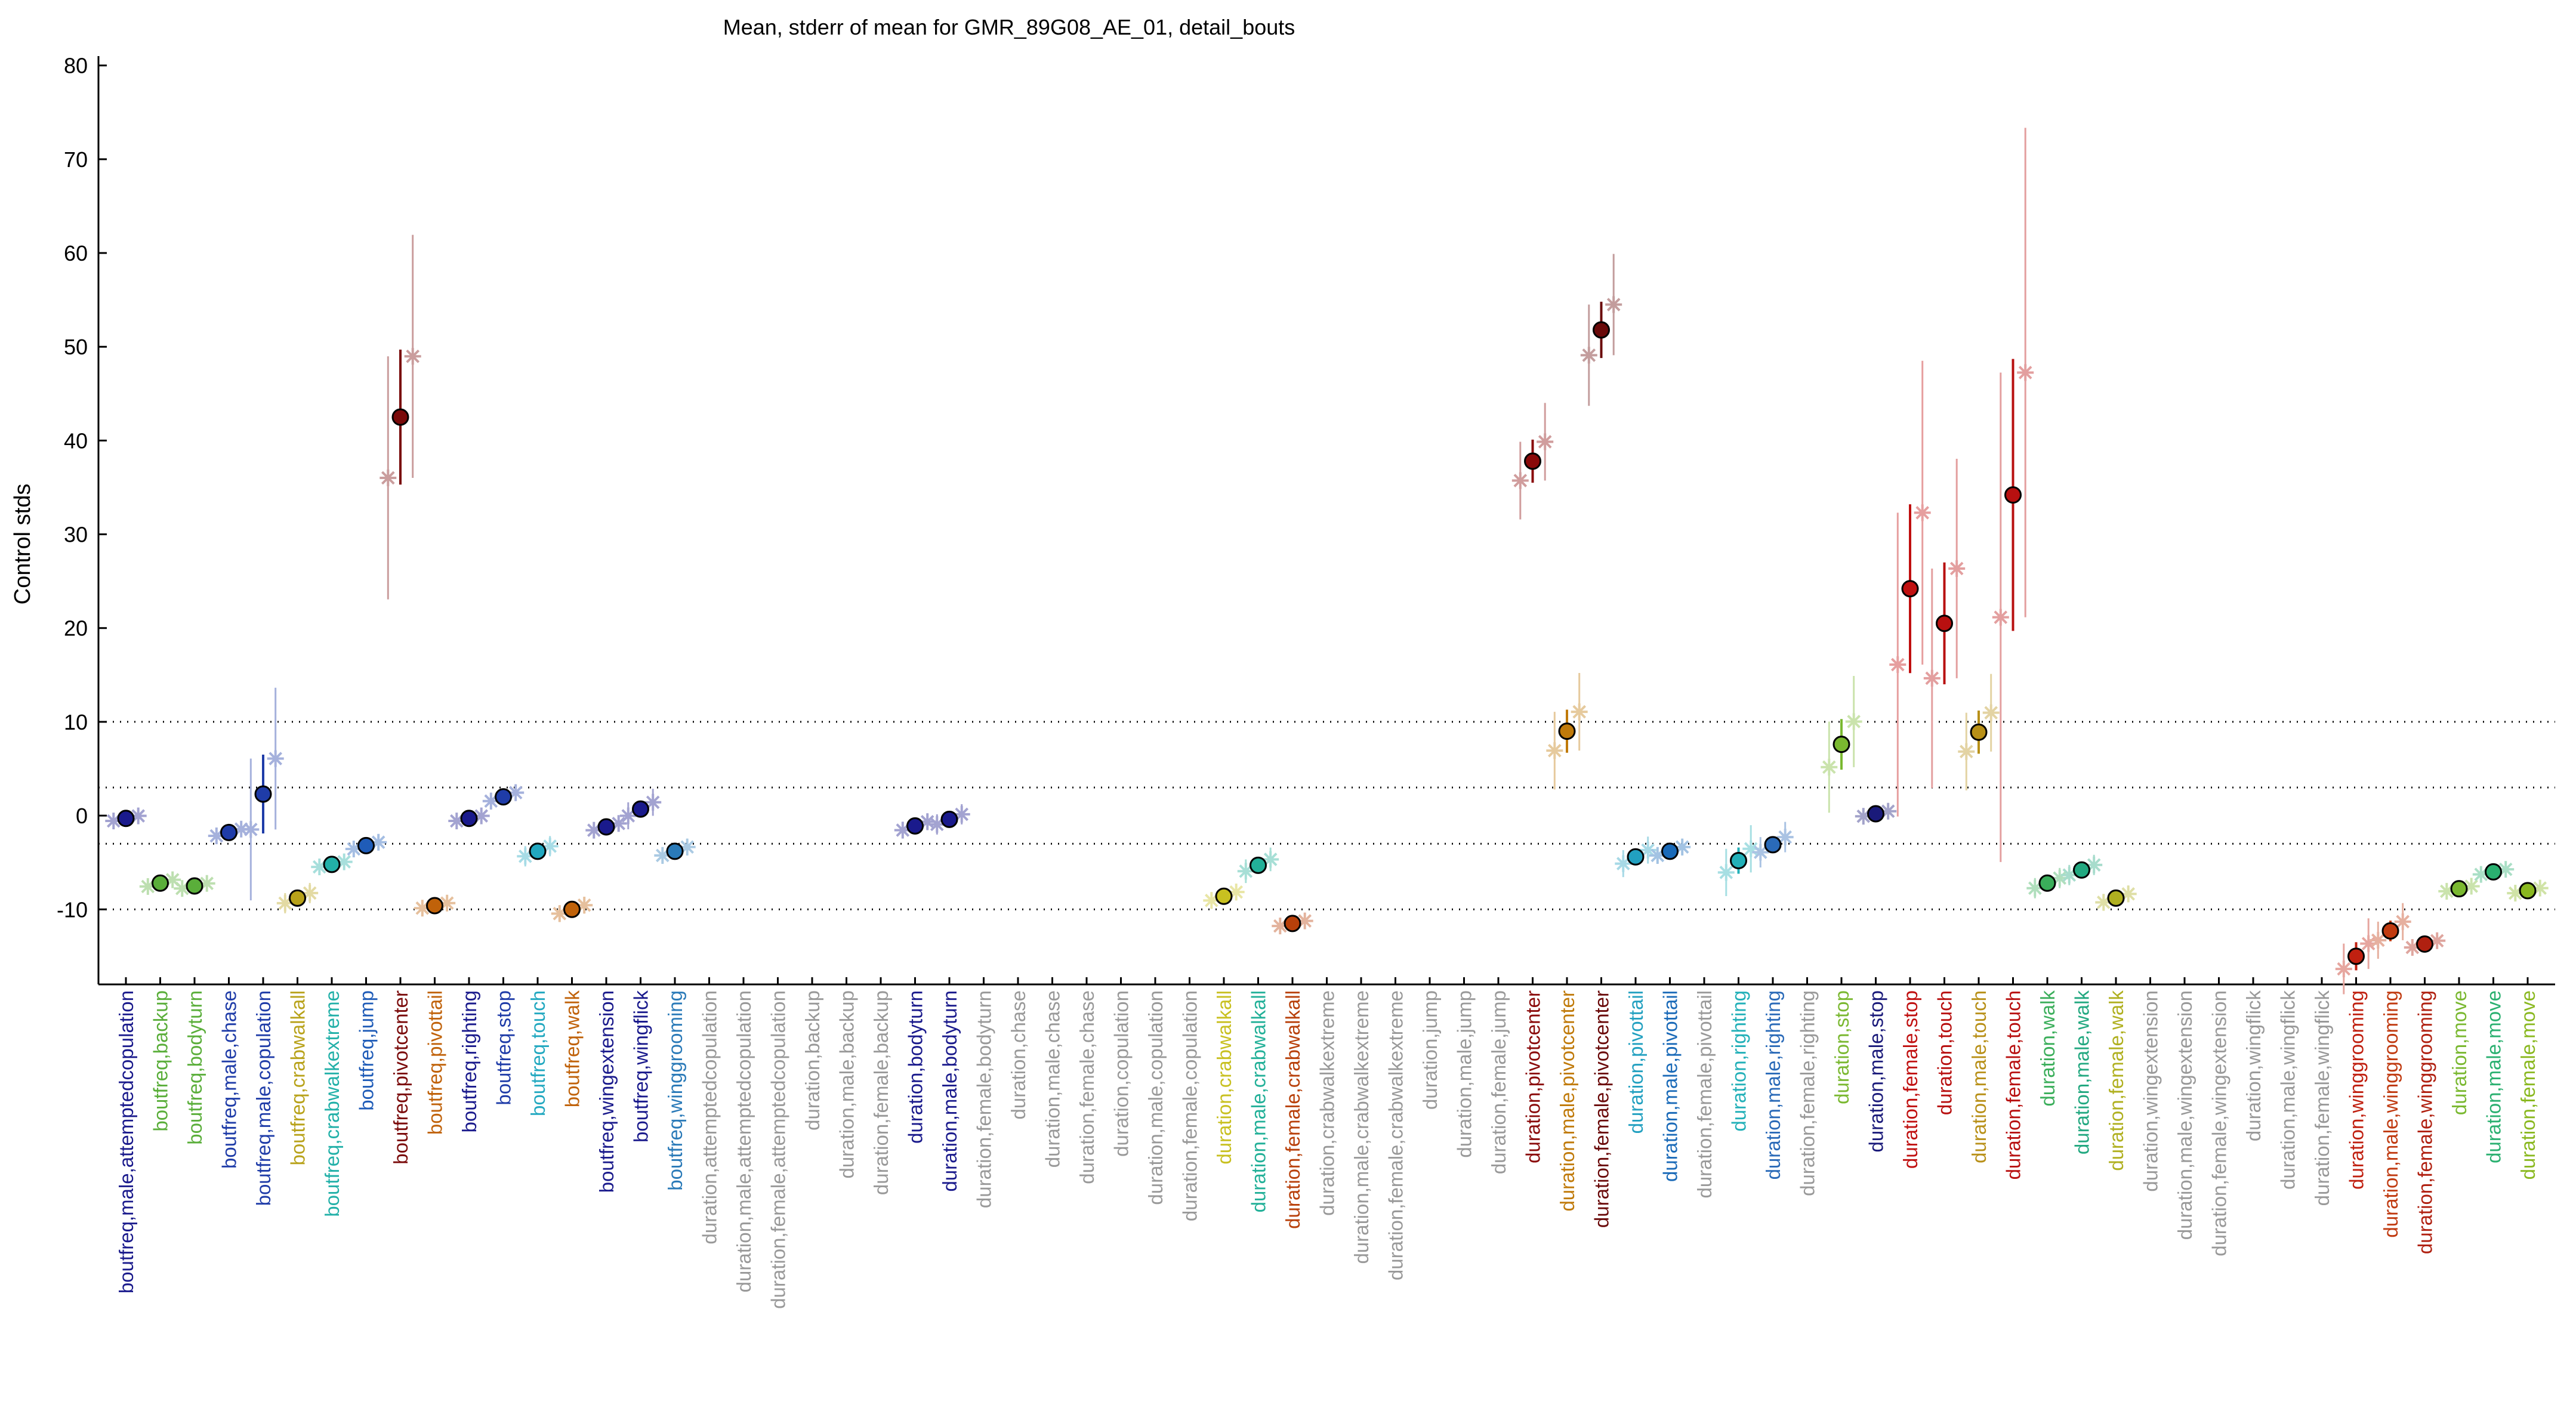 This screenshot has width=2576, height=1405. I want to click on x-tick-label: duration,female,chase, so click(1087, 1087).